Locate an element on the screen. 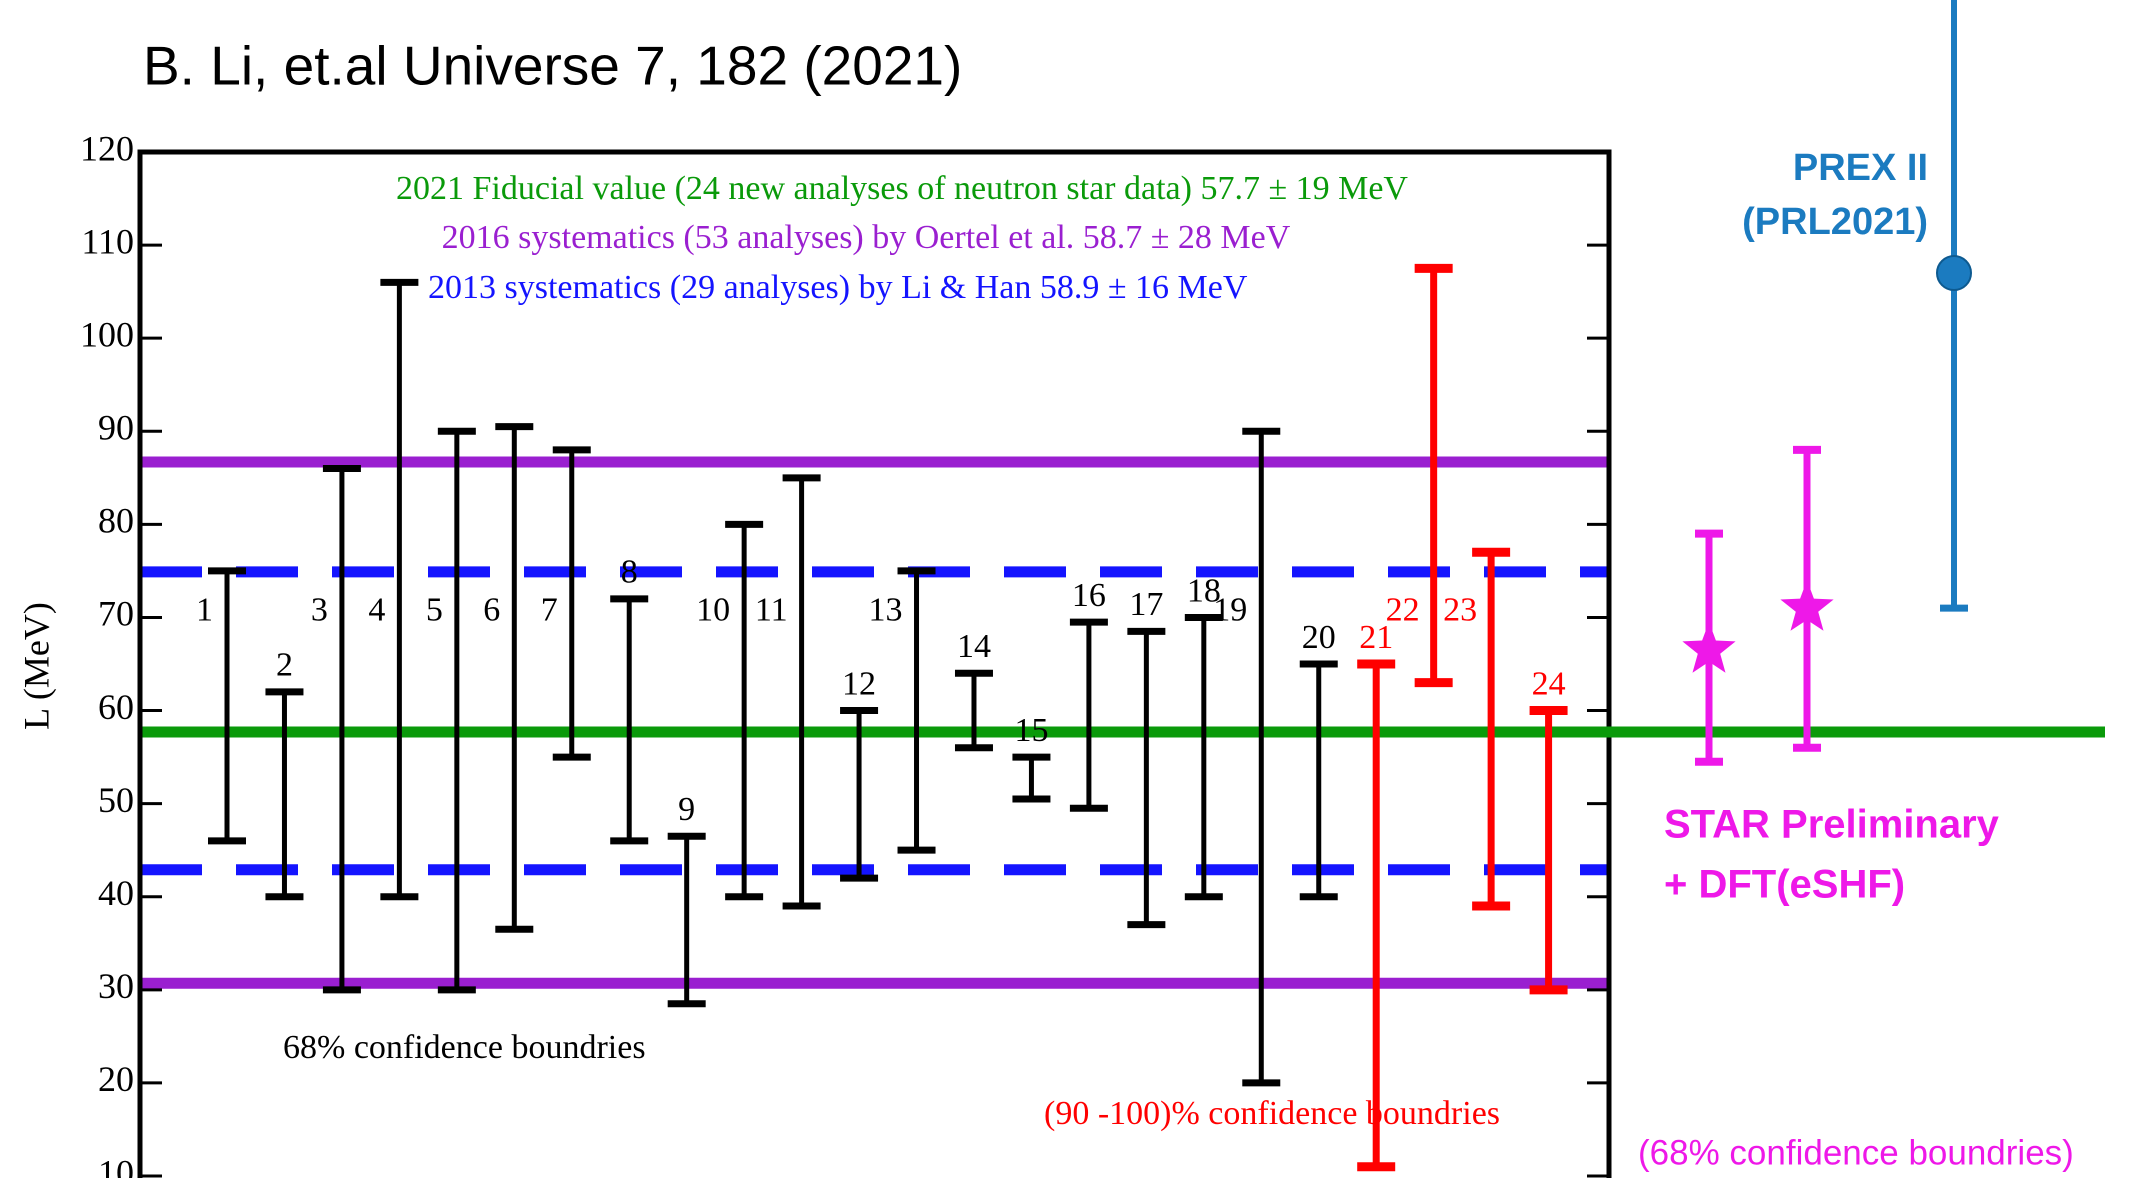 The width and height of the screenshot is (2132, 1178). bar-label: 23 is located at coordinates (1460, 610).